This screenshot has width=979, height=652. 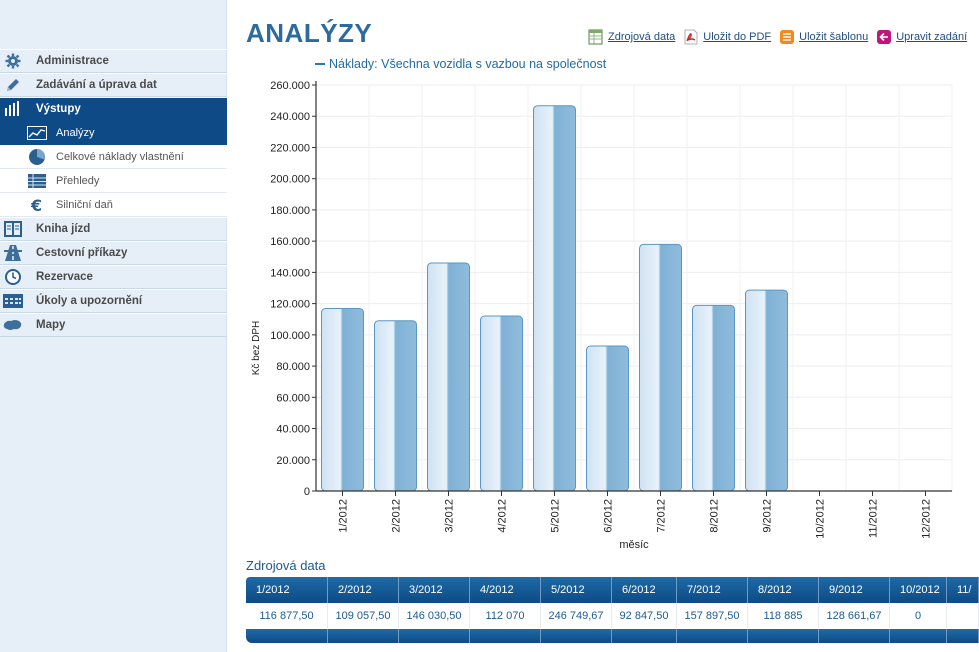 I want to click on table-cell: 112 070, so click(x=505, y=616).